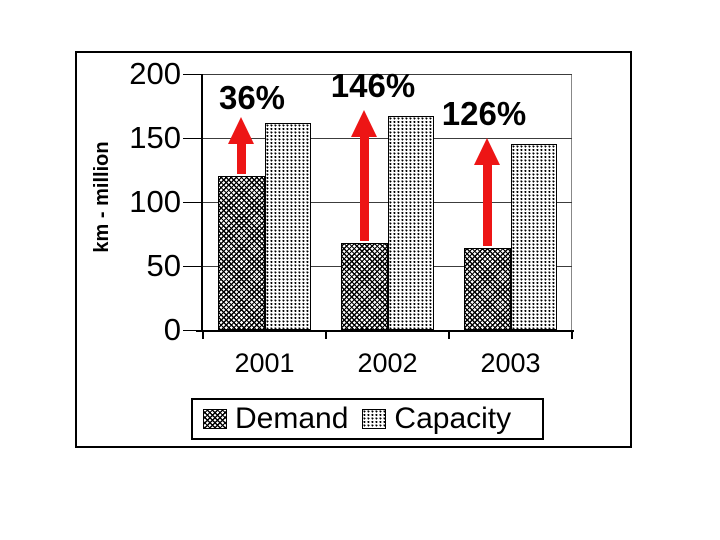 The height and width of the screenshot is (540, 720). I want to click on bar-demand-2002, so click(364, 286).